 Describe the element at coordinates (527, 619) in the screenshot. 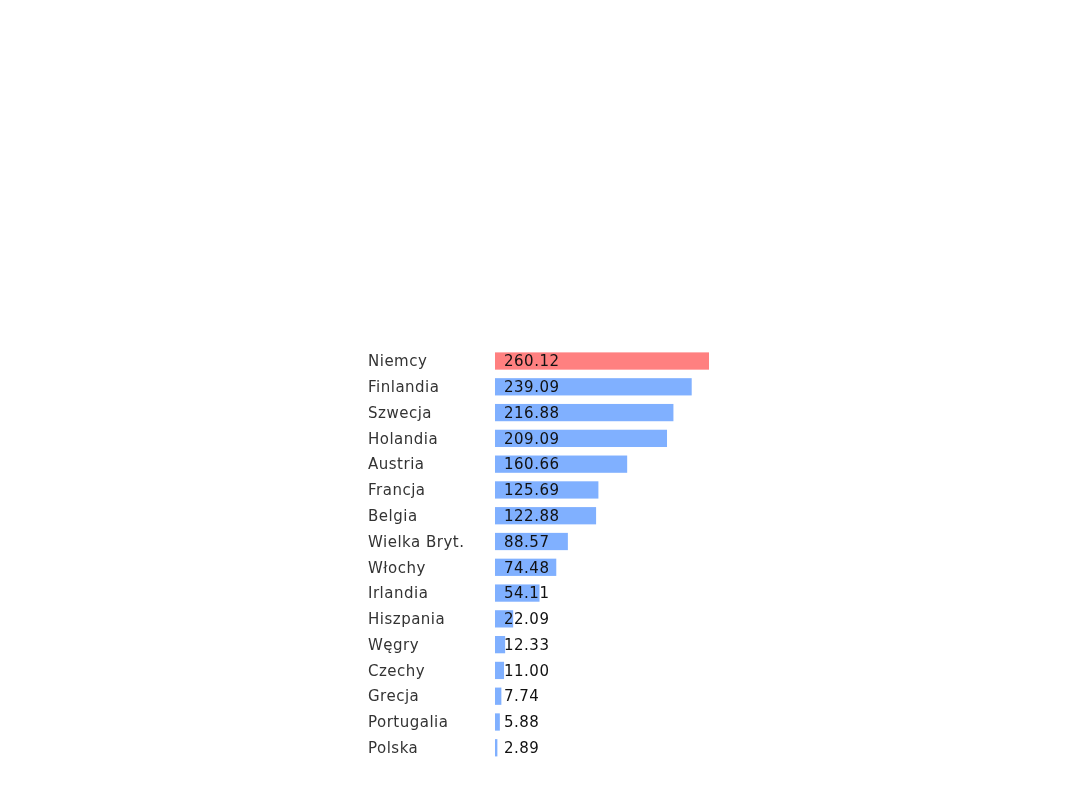

I see `data-label: 22.09` at that location.